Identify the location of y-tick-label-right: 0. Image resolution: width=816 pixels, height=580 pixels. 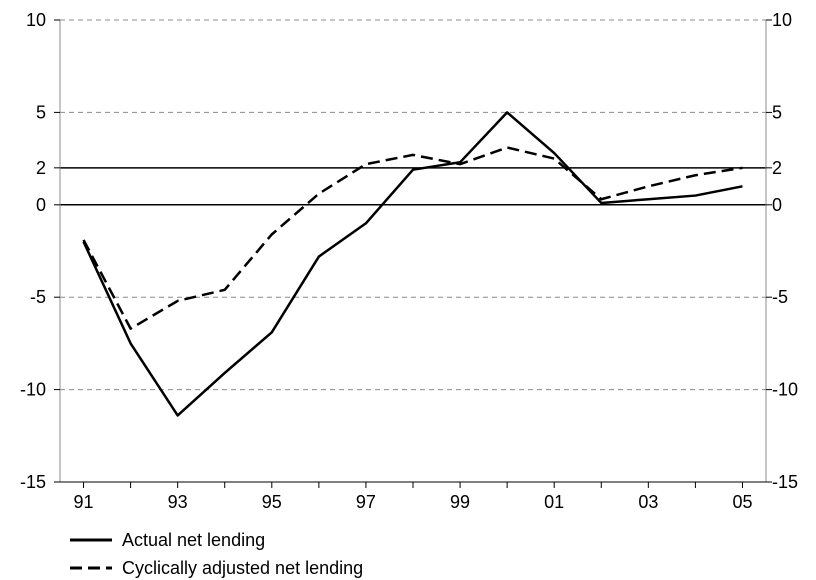
(777, 205).